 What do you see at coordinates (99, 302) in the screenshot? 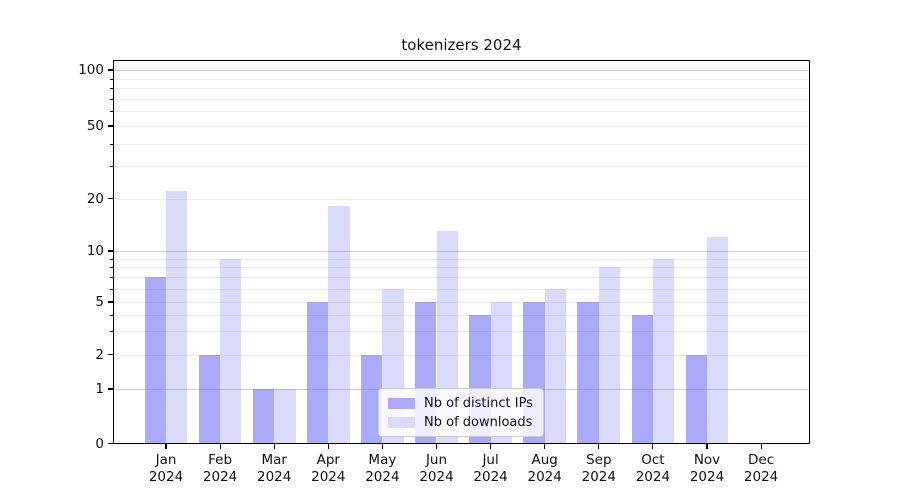
I see `y-tick-label-5: 5` at bounding box center [99, 302].